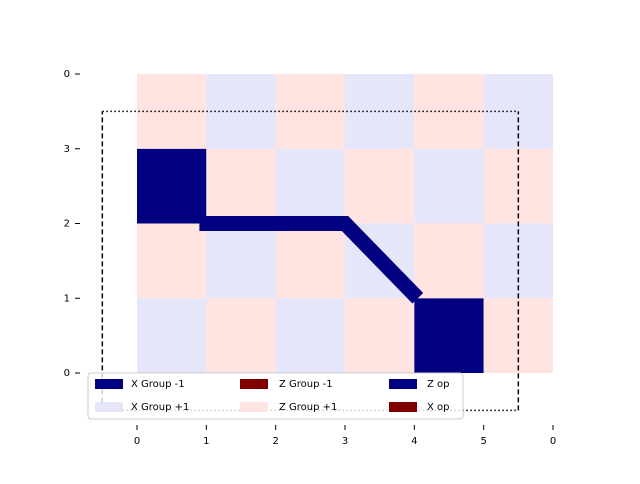  What do you see at coordinates (438, 407) in the screenshot?
I see `legend-label: X op` at bounding box center [438, 407].